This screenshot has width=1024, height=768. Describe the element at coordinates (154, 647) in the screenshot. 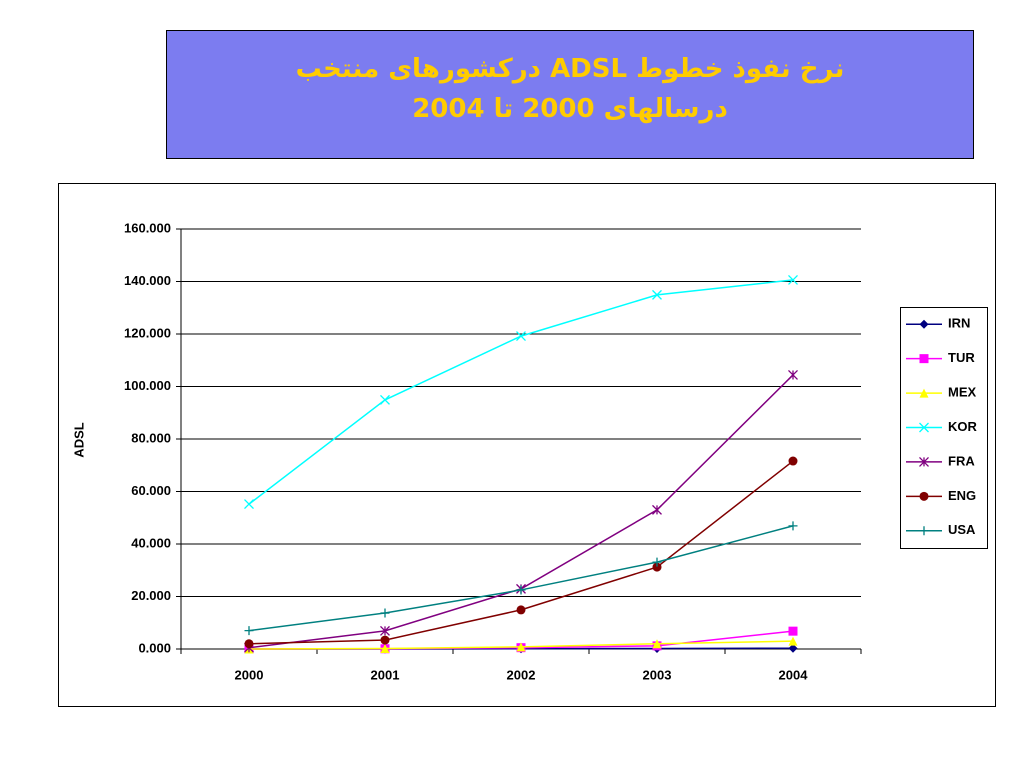

I see `y-tick-label: 0.000` at that location.